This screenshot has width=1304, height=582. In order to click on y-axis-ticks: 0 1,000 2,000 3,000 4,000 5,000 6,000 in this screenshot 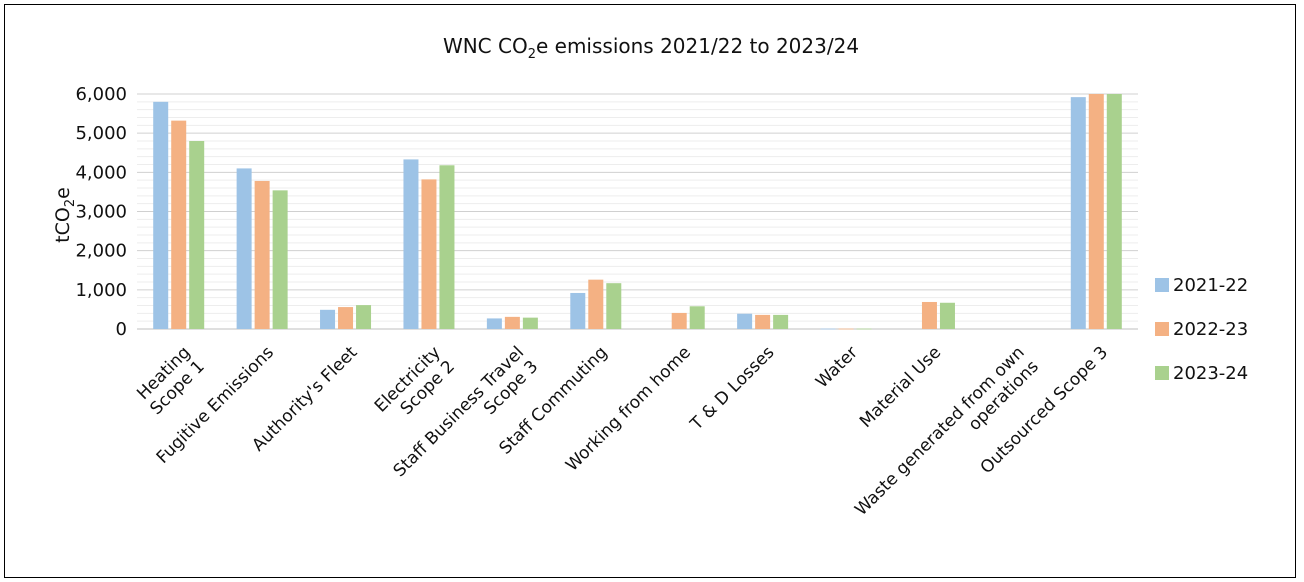, I will do `click(101, 212)`.